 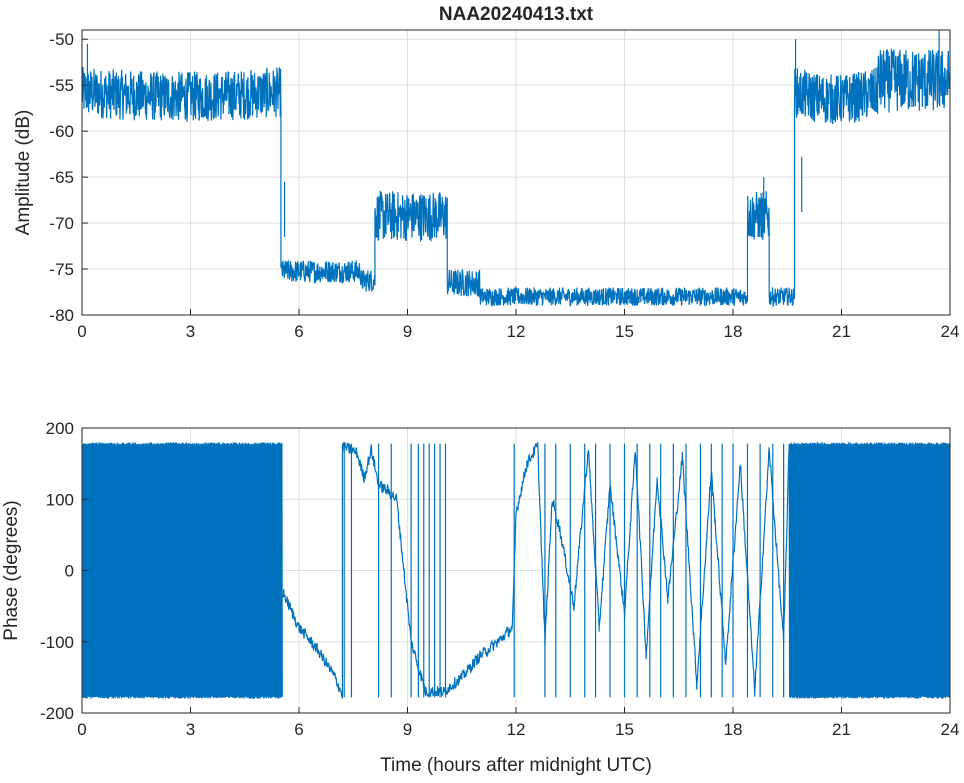 I want to click on y-tick-label: -200, so click(x=57, y=713).